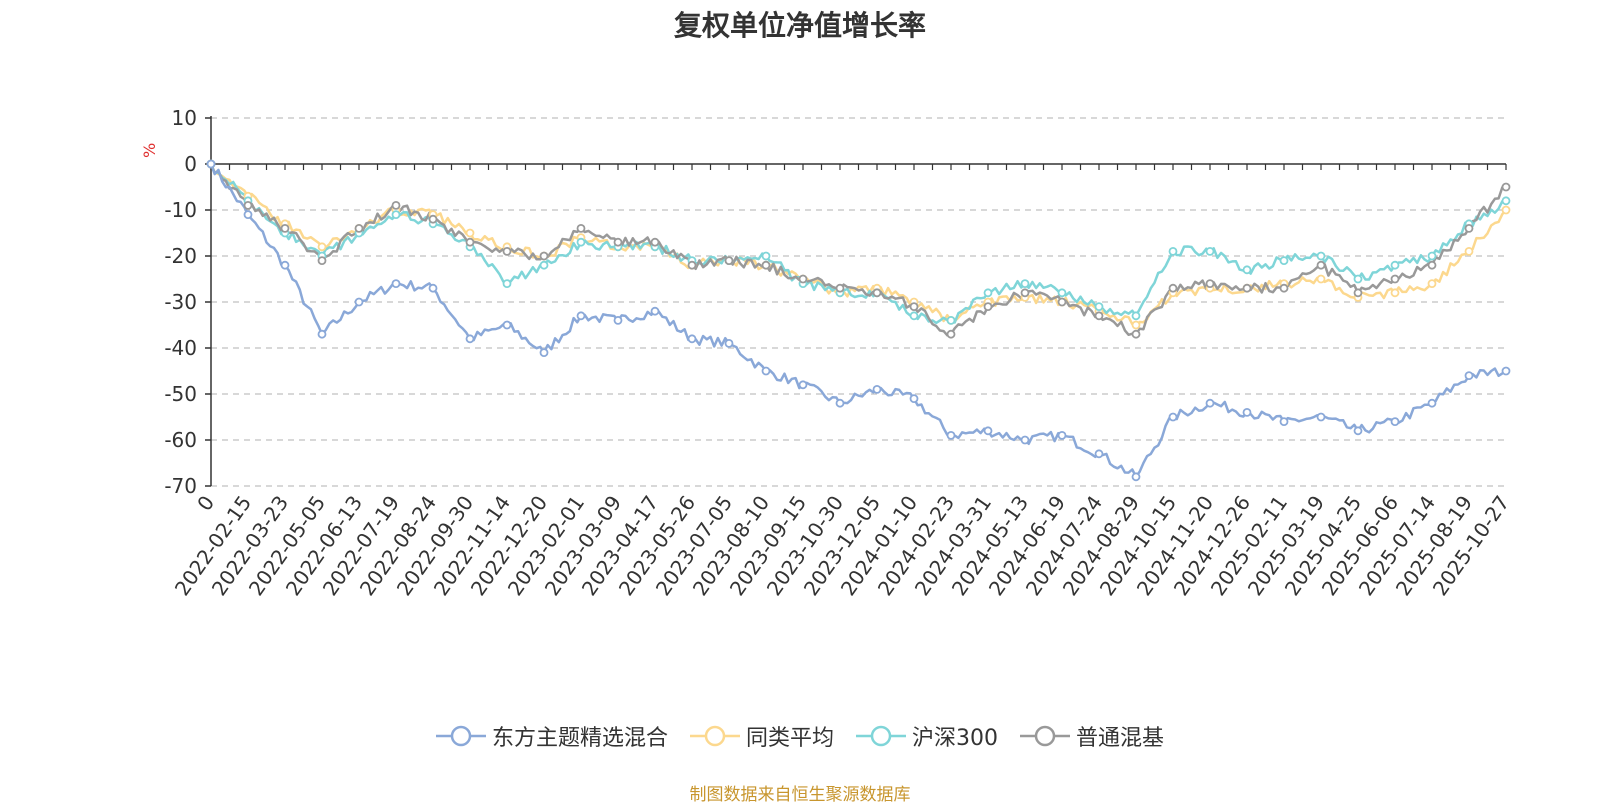 This screenshot has width=1600, height=805. What do you see at coordinates (579, 738) in the screenshot?
I see `legend-label: 东方主题精选混合` at bounding box center [579, 738].